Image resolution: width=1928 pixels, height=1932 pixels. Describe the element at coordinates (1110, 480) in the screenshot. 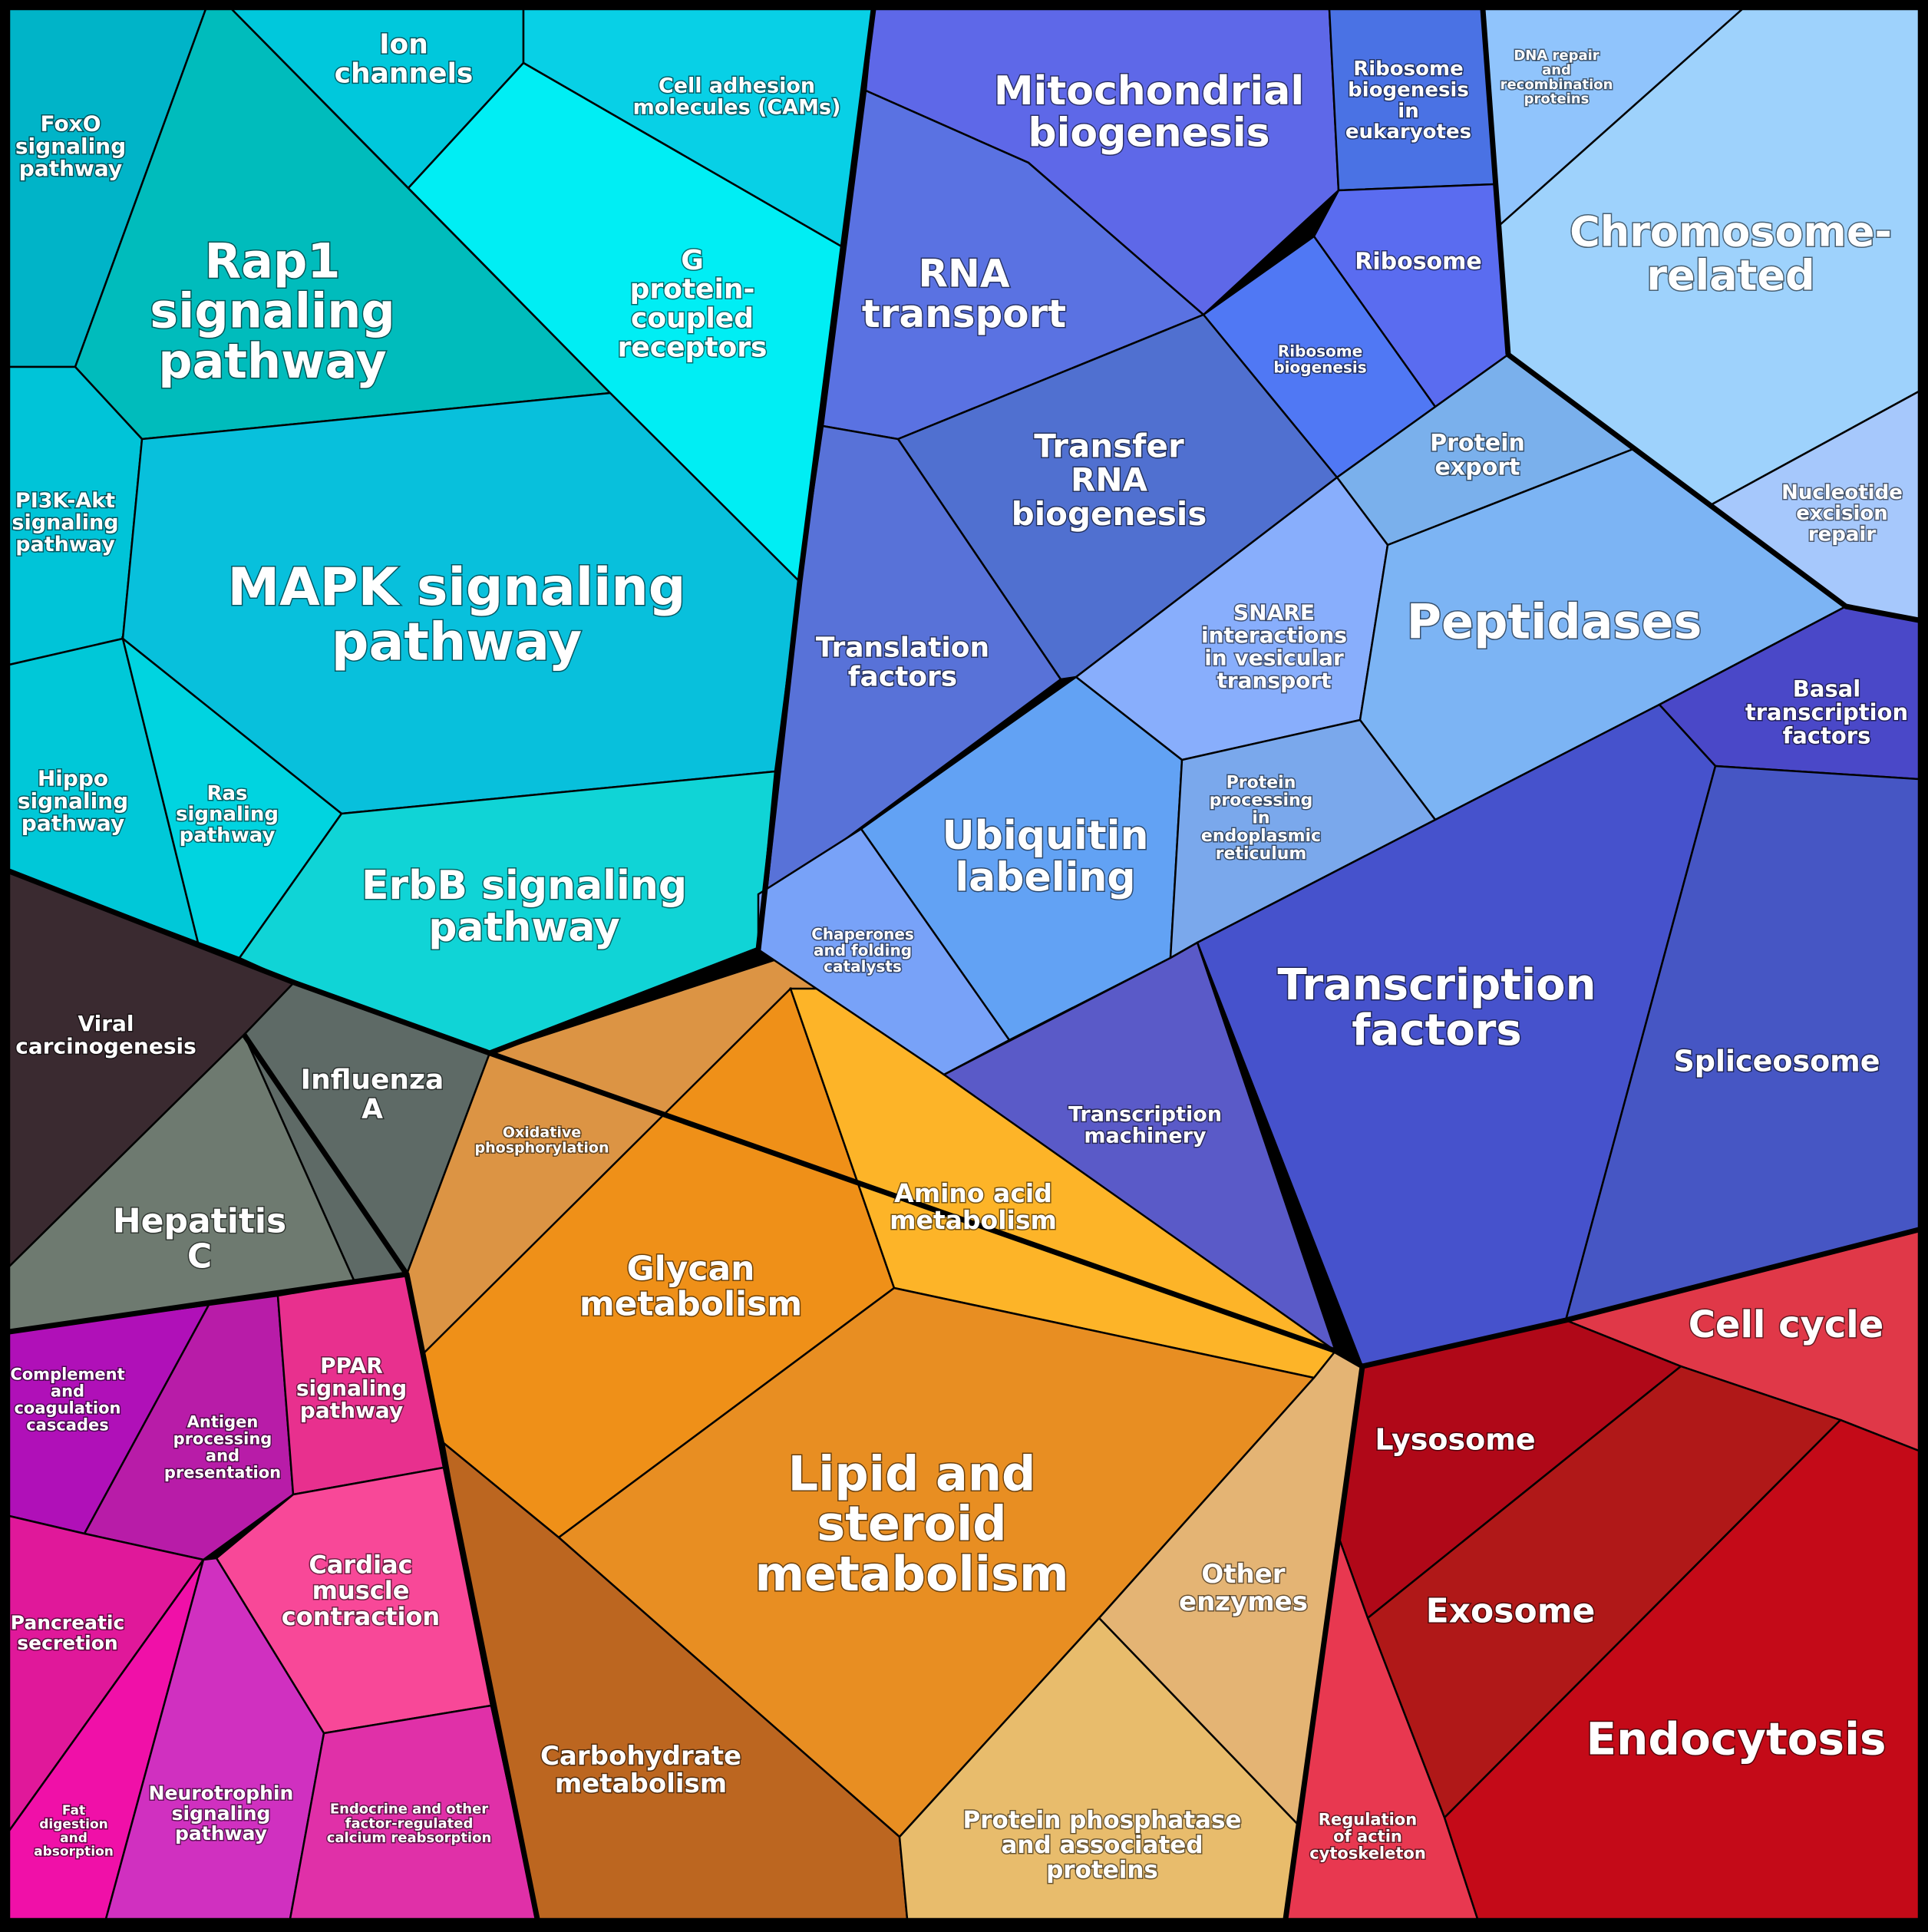

I see `label-trna: Transfer RNA biogenesis` at that location.